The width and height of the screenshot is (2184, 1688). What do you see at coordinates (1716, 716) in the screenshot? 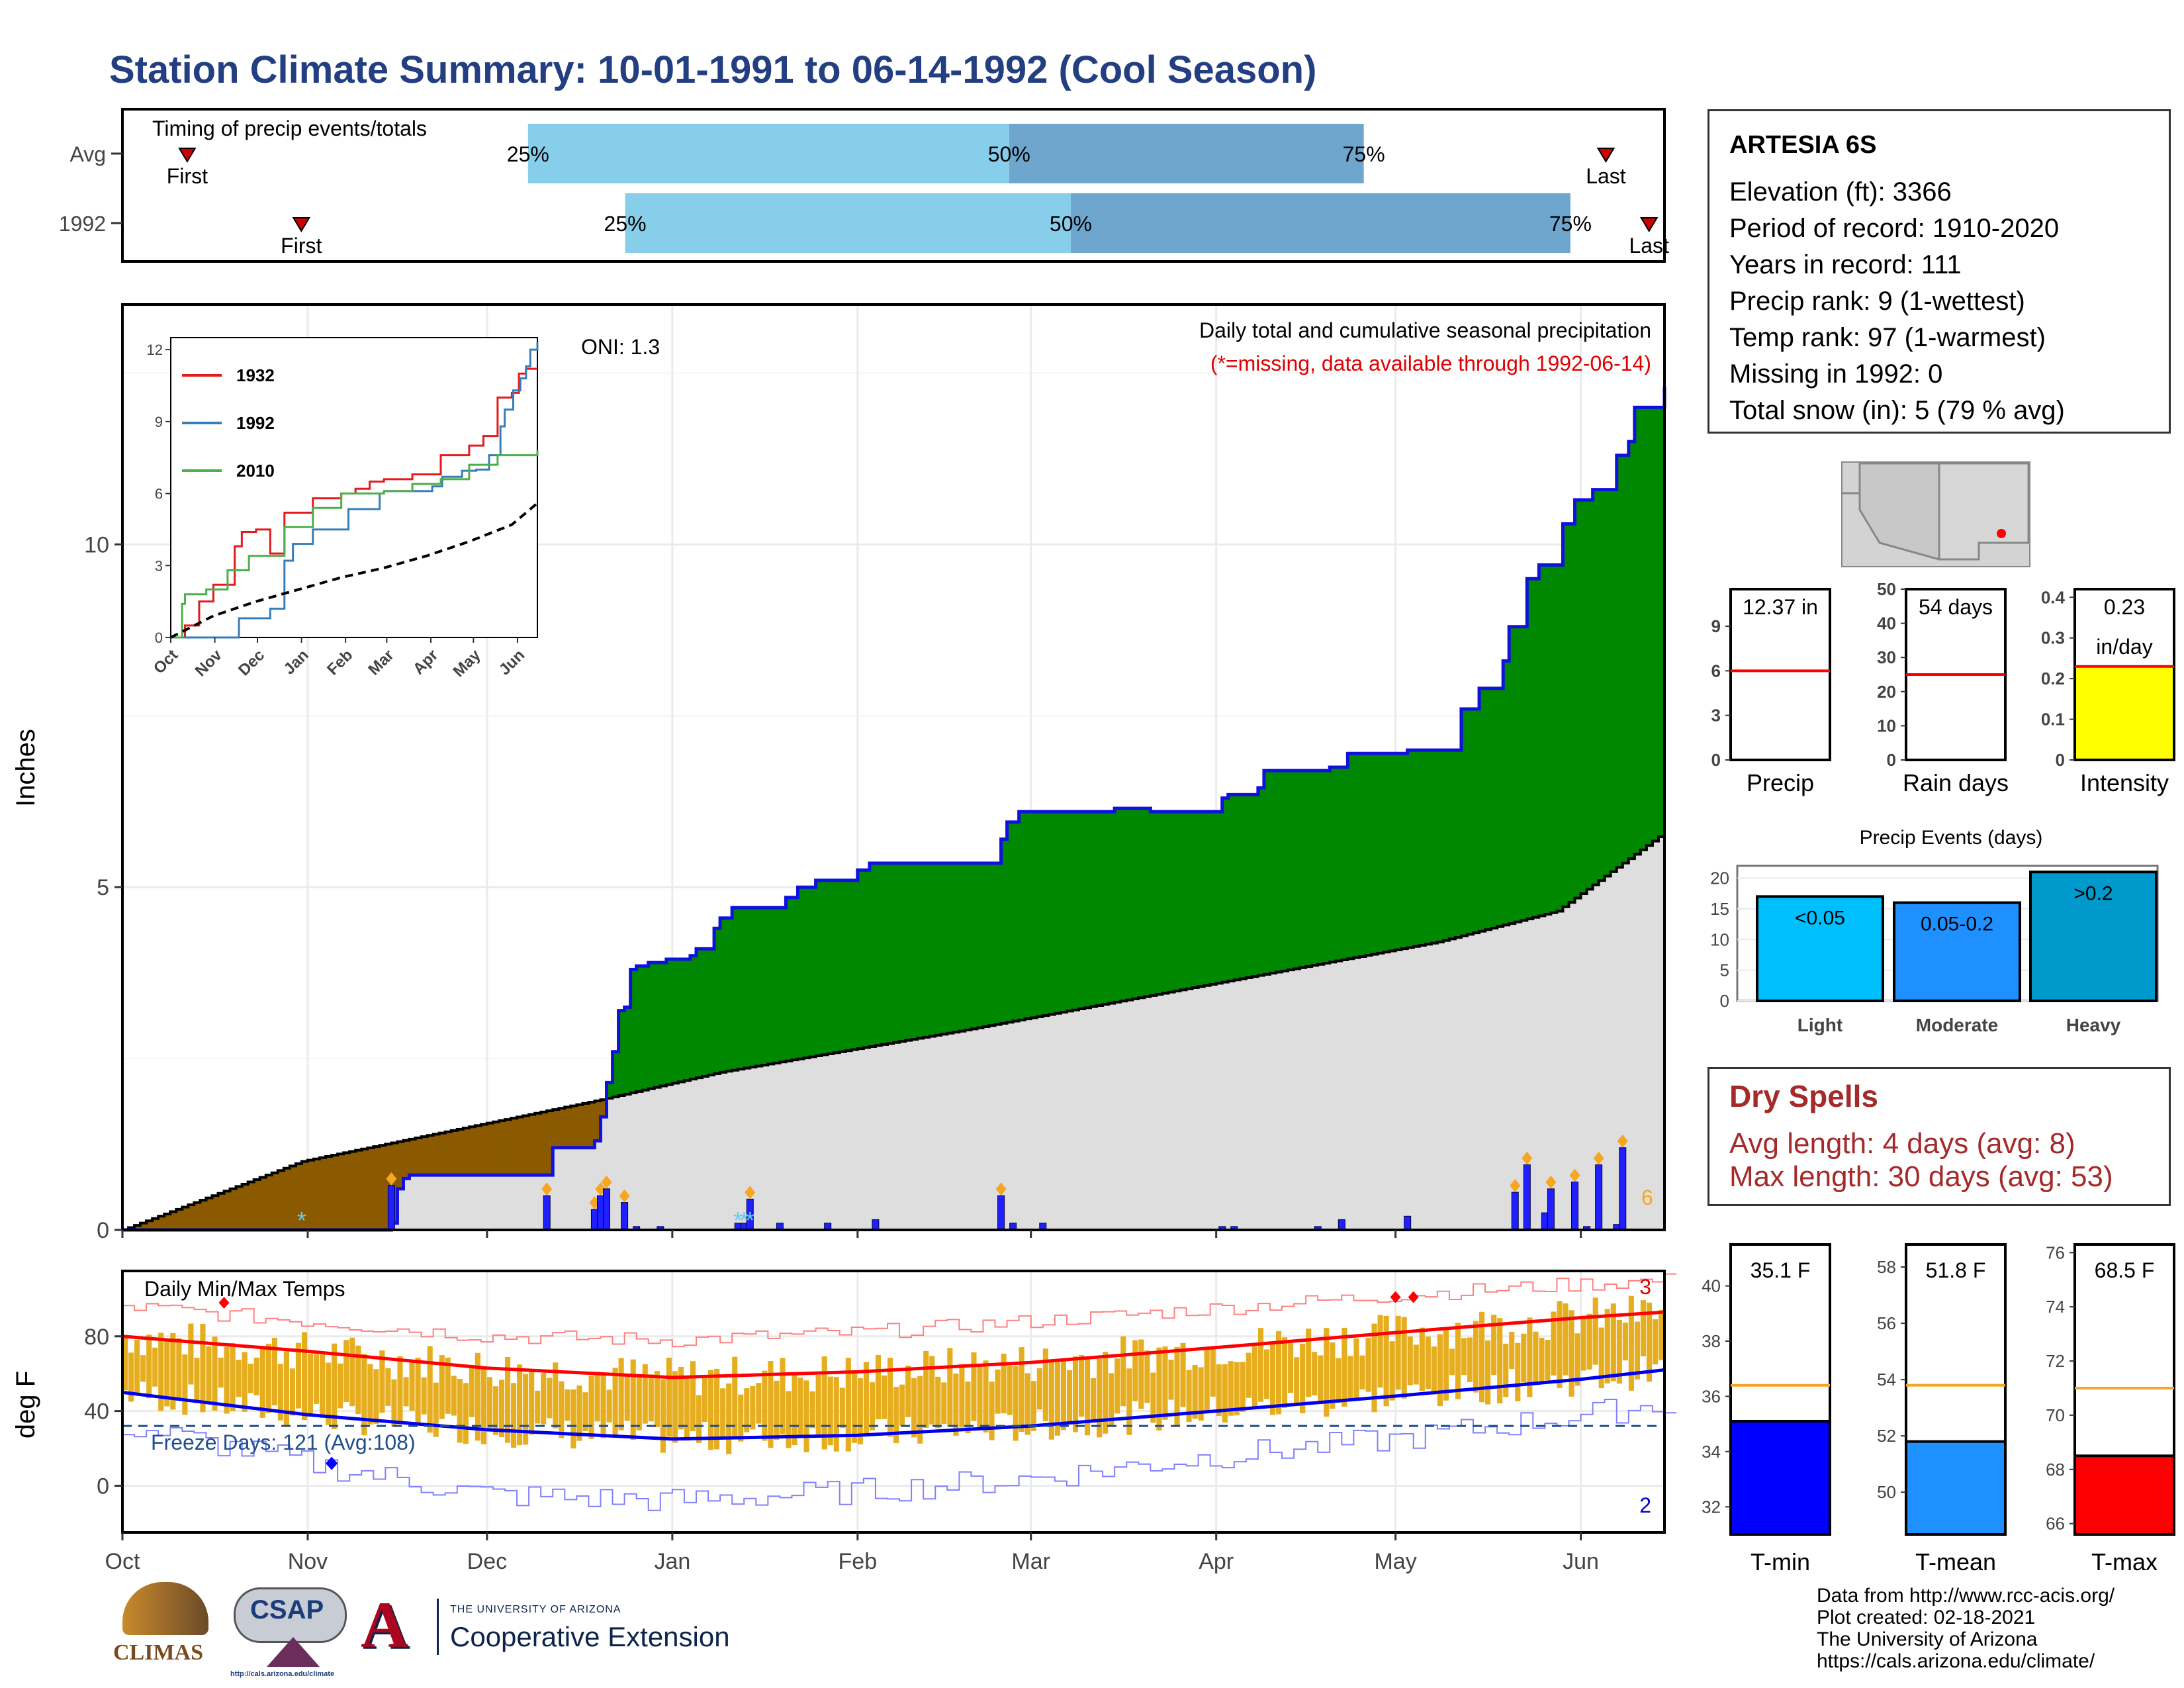
I see `summary-y-tick: 3` at bounding box center [1716, 716].